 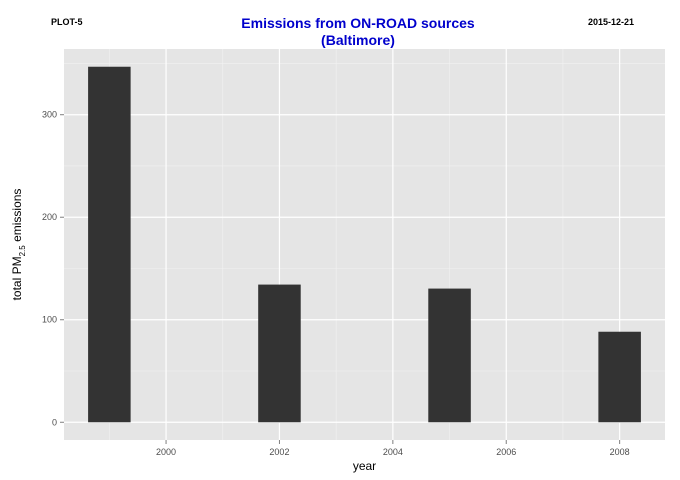 What do you see at coordinates (358, 23) in the screenshot?
I see `chart-title-line-1: Emissions from ON-ROAD sources` at bounding box center [358, 23].